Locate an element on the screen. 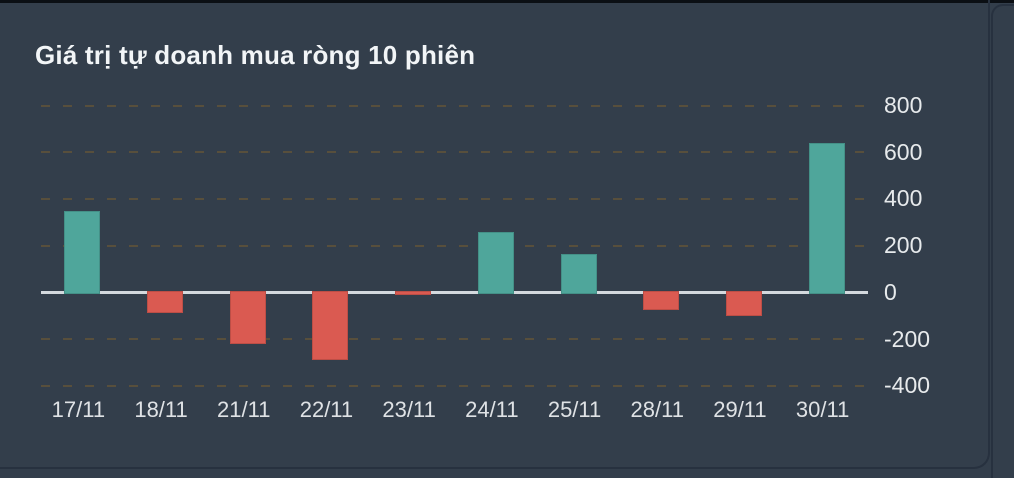 The image size is (1014, 478). y-axis-label: -200 is located at coordinates (907, 338).